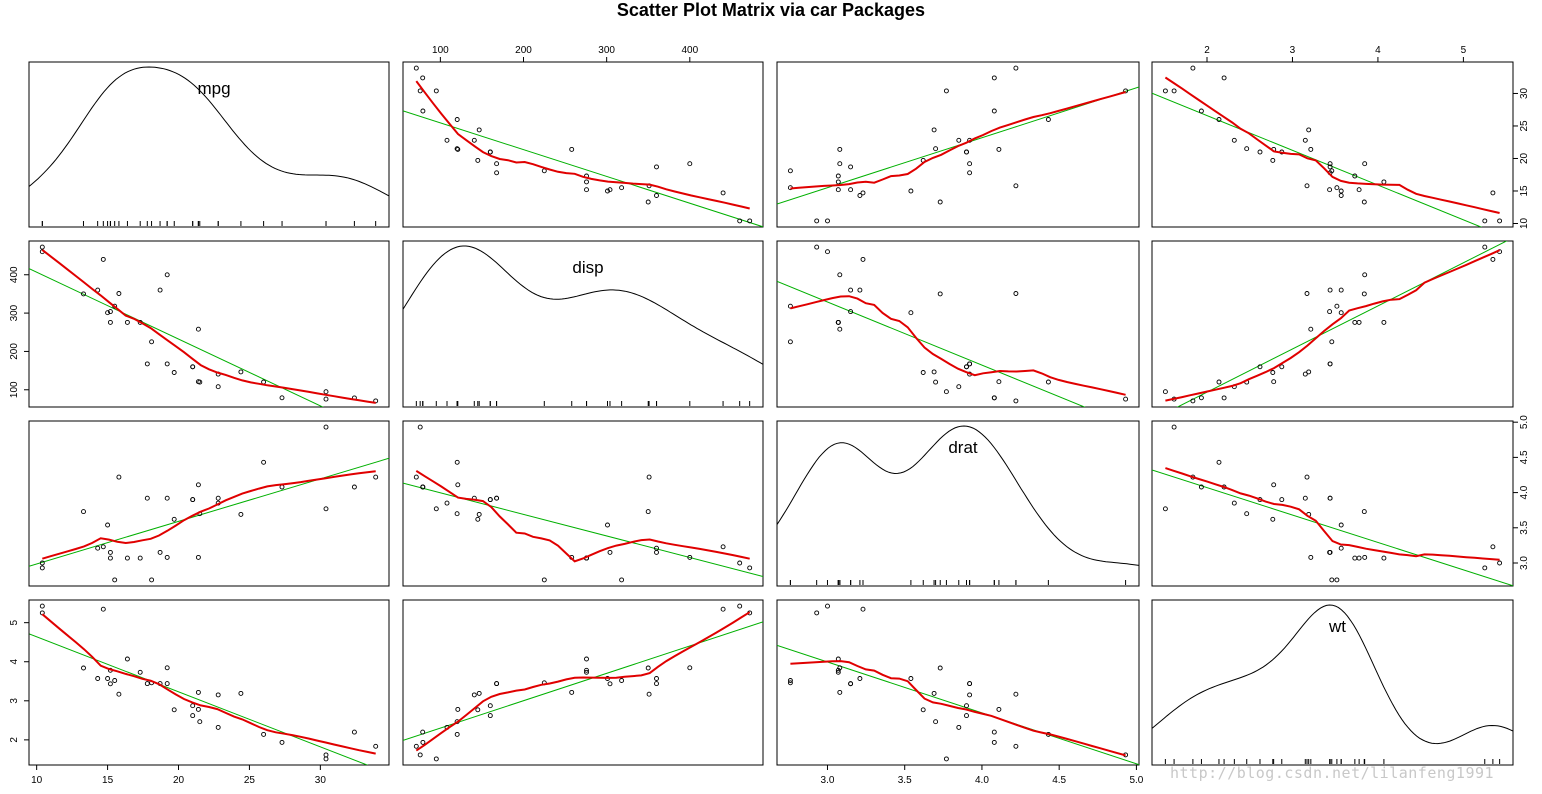 This screenshot has height=794, width=1542. I want to click on tick-label: 30, so click(321, 780).